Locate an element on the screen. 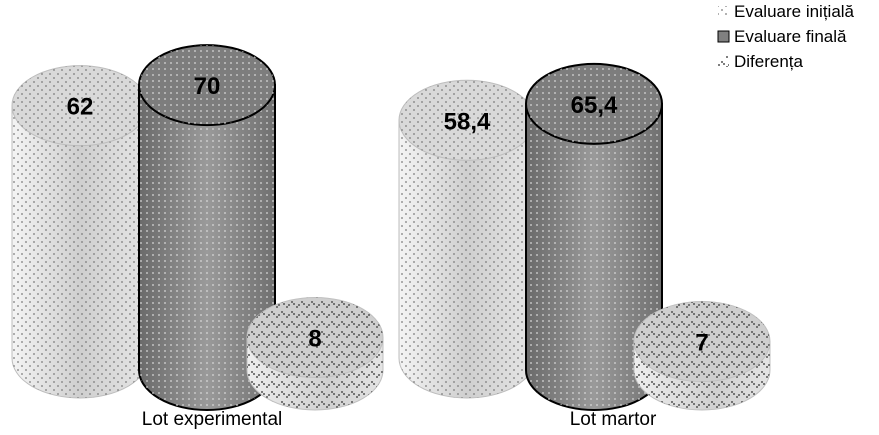  bar-evaluare-initiala-lot-experimental-top-texture is located at coordinates (80, 105).